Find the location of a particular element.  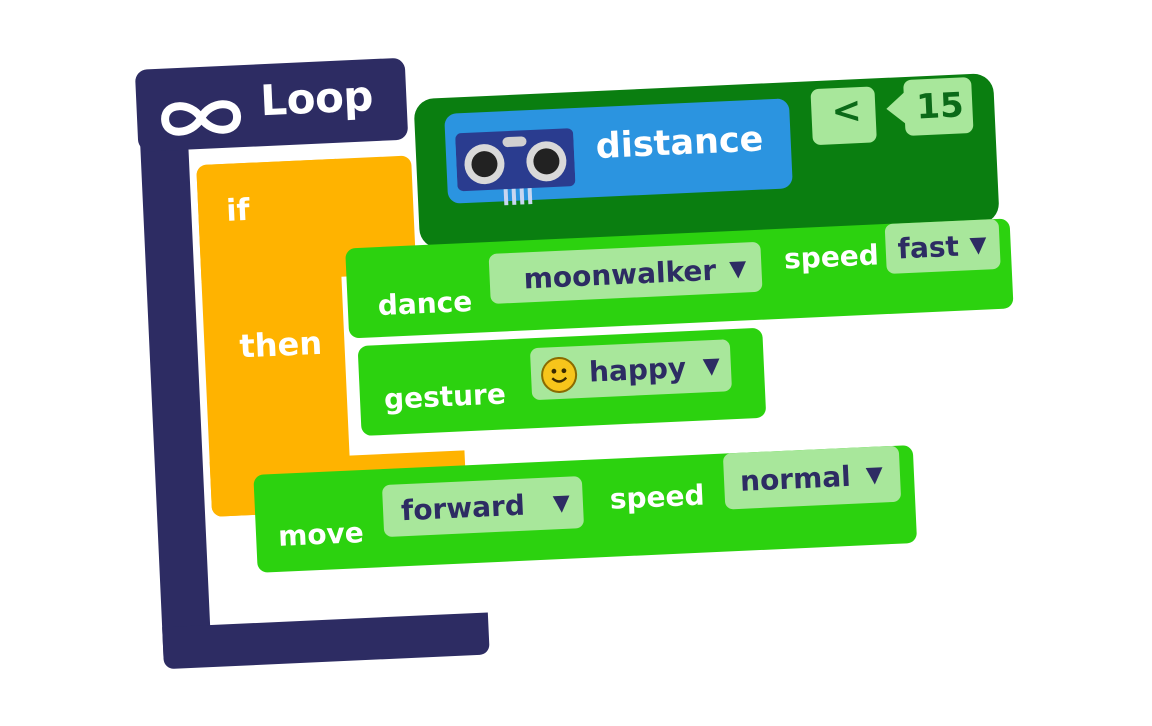

move-speed-dropdown: normal ▼ is located at coordinates (812, 477).